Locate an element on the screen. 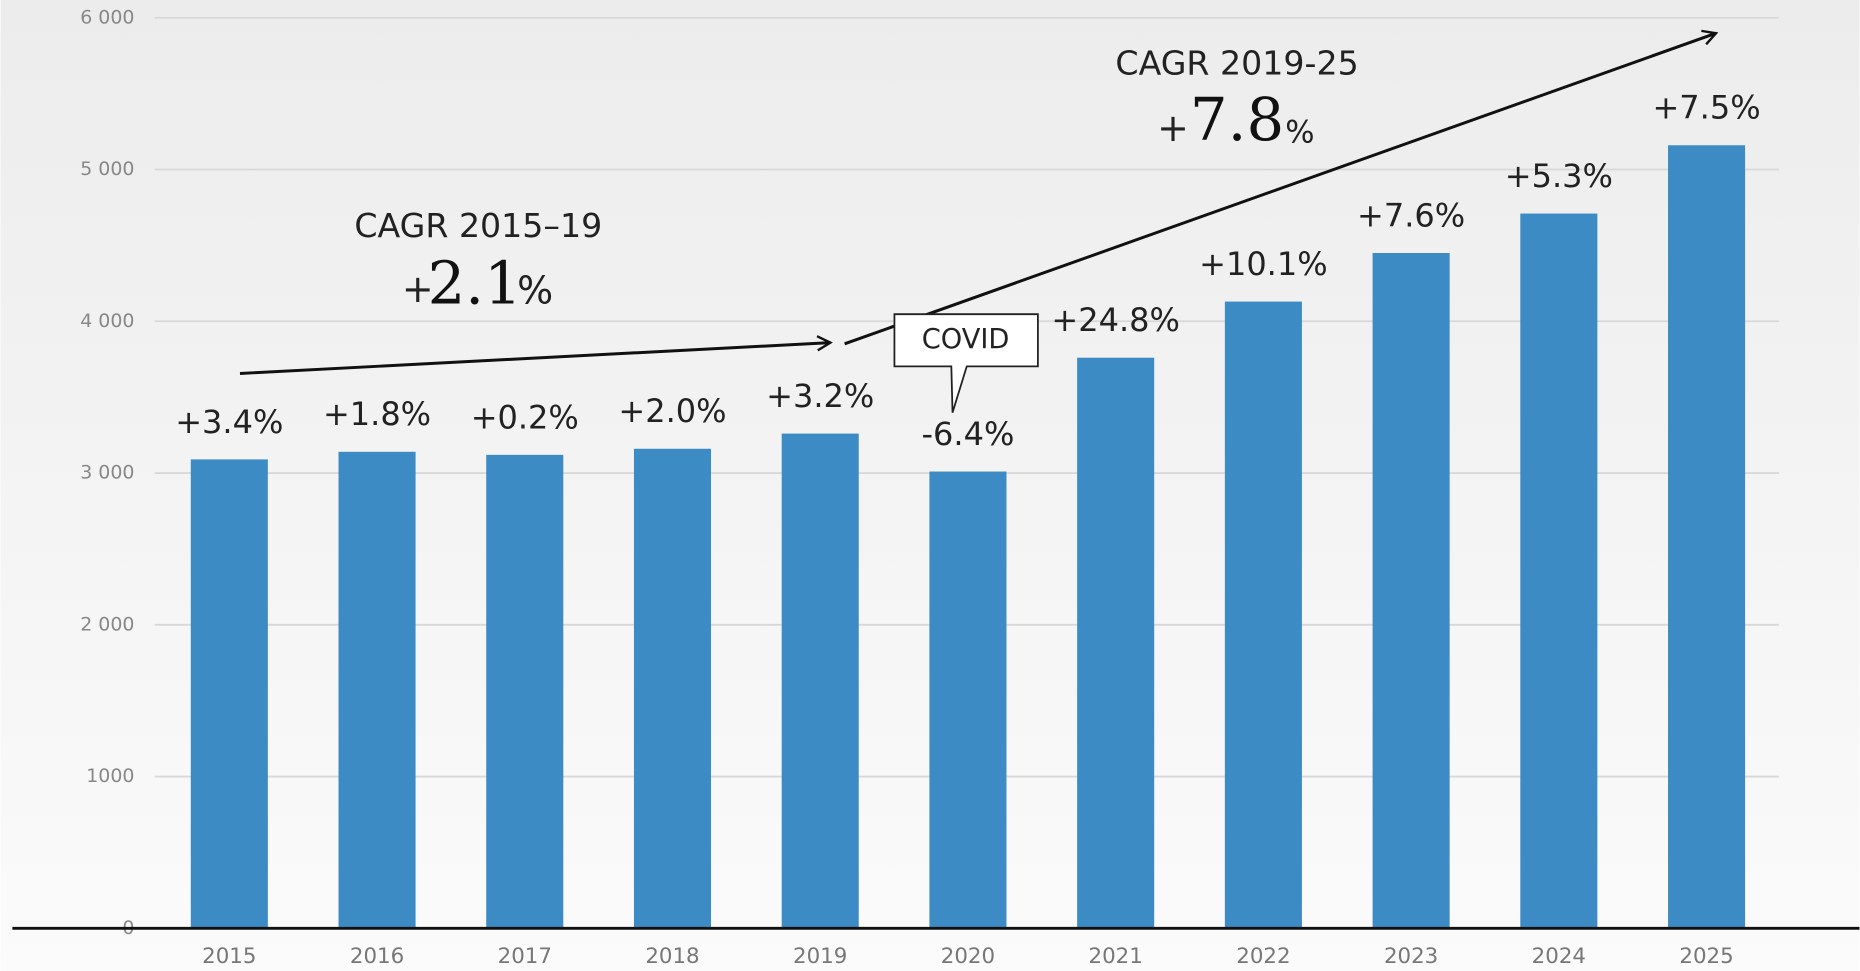  x-tick-label: 2015 is located at coordinates (229, 956).